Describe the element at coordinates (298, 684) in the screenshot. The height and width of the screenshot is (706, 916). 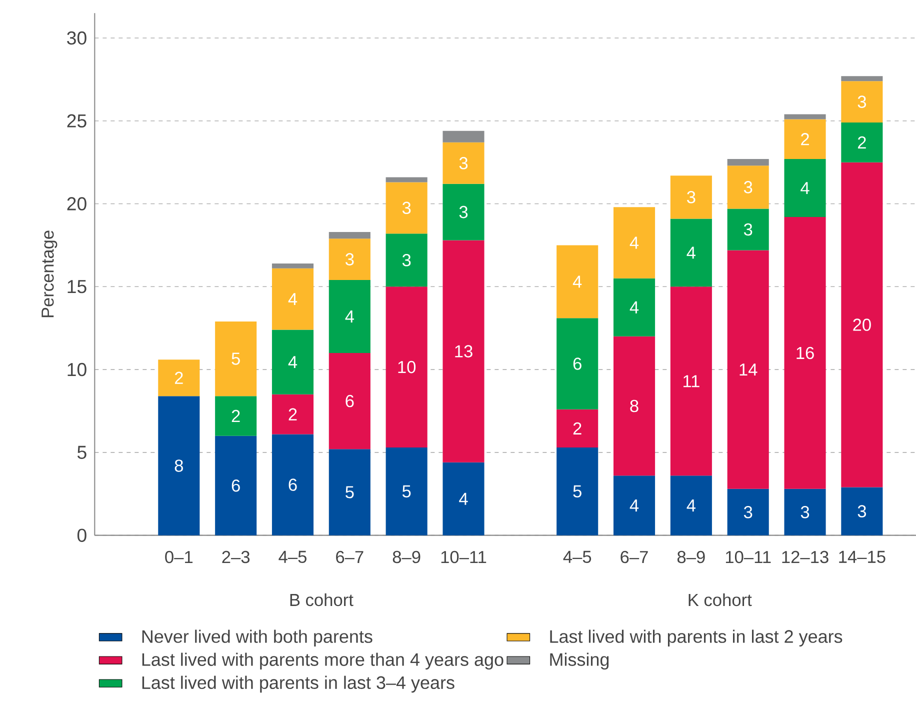
I see `legend-label: Last lived with parents in last 3–4 years` at that location.